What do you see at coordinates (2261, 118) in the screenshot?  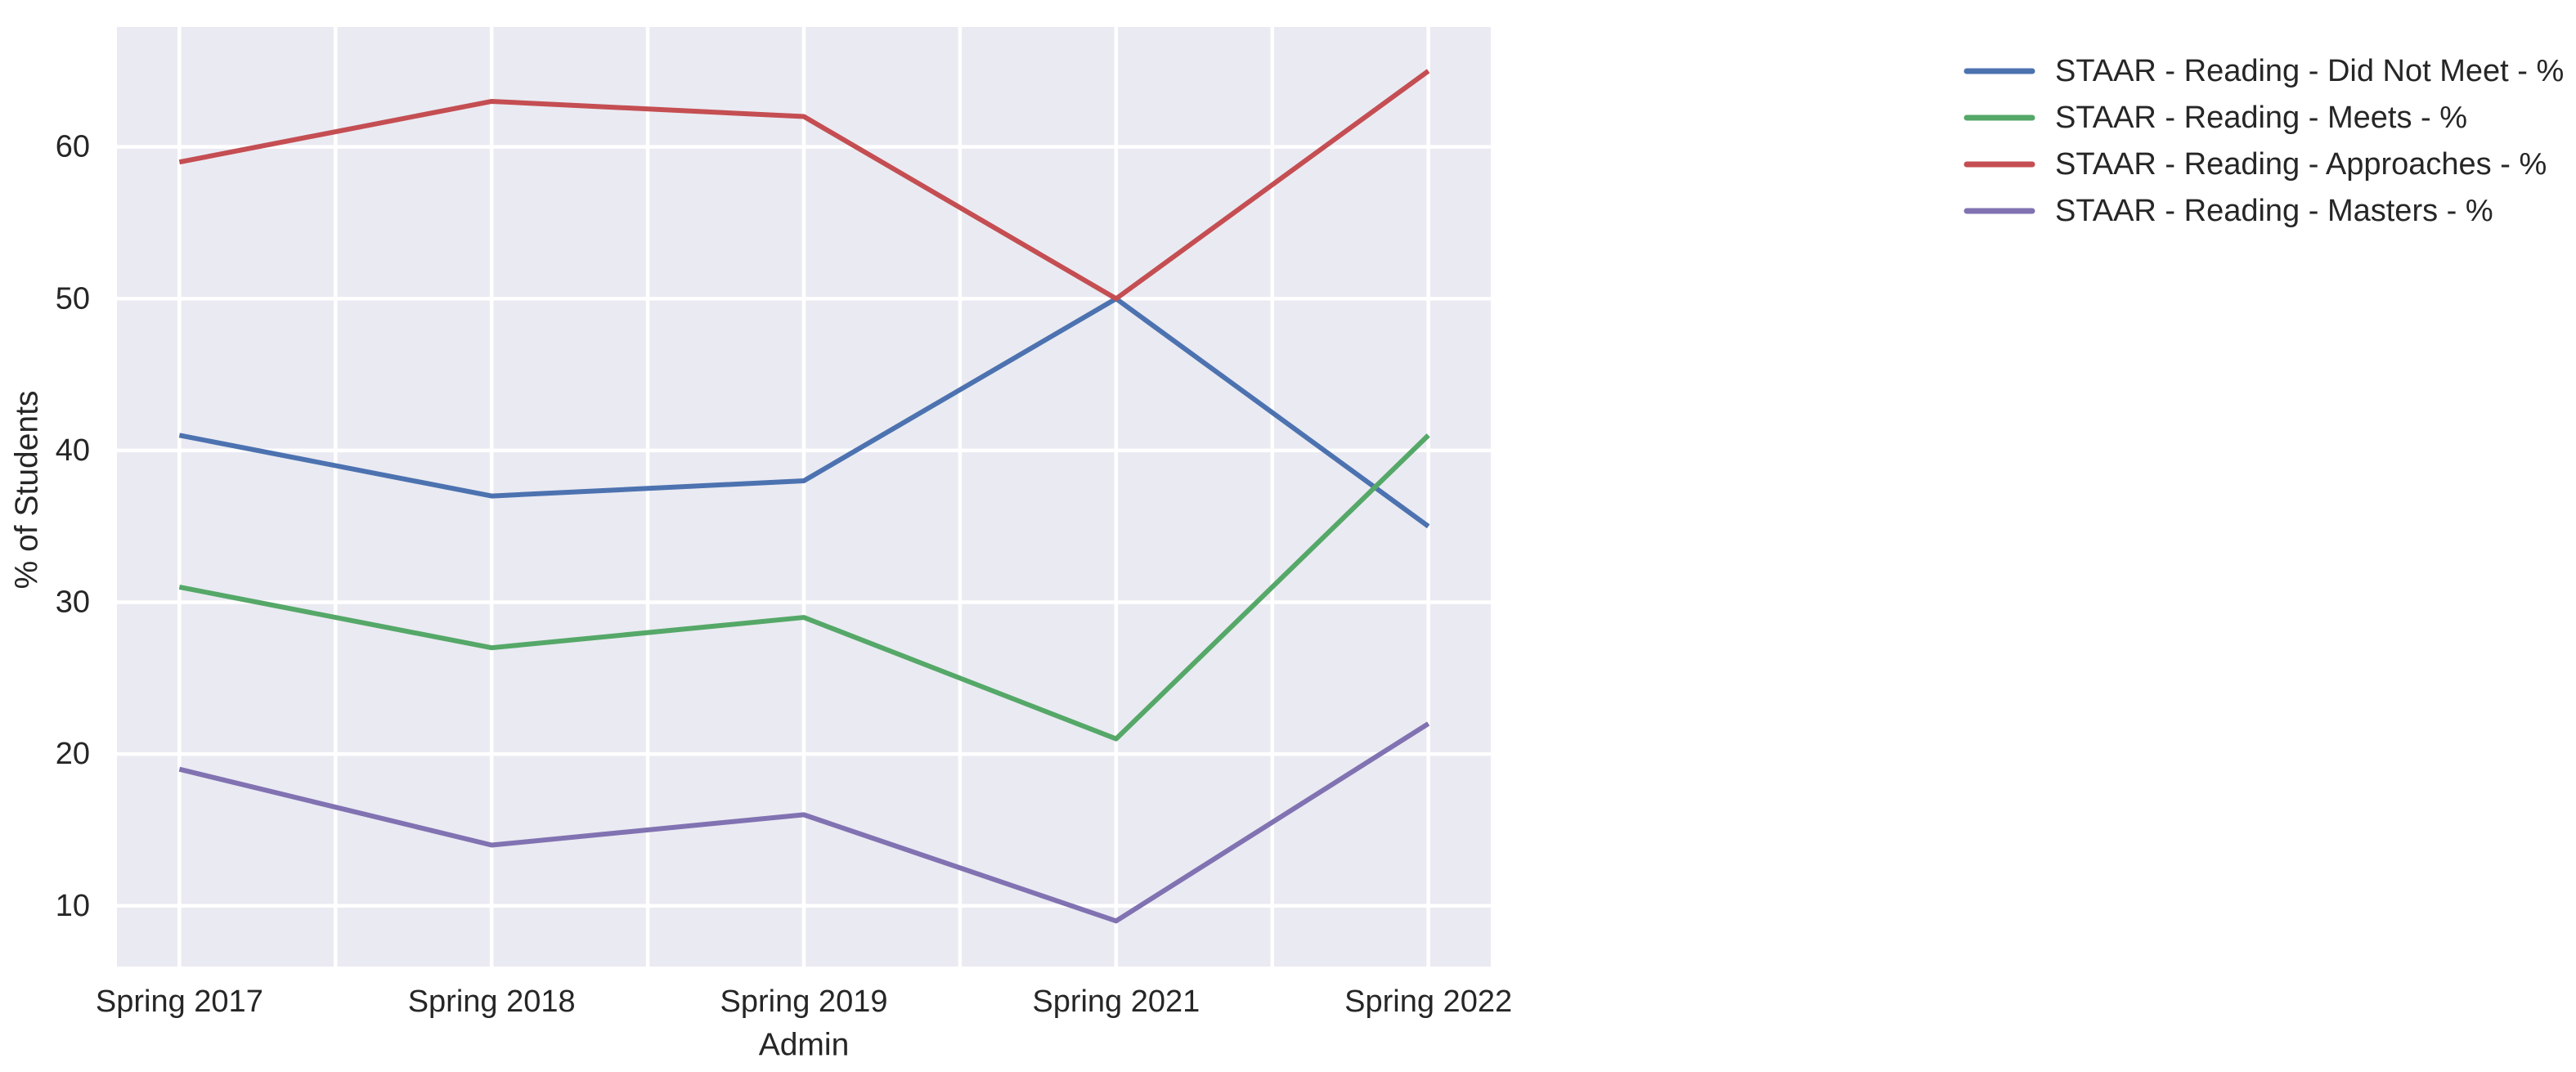 I see `legend-item-label: STAAR - Reading - Meets - %` at bounding box center [2261, 118].